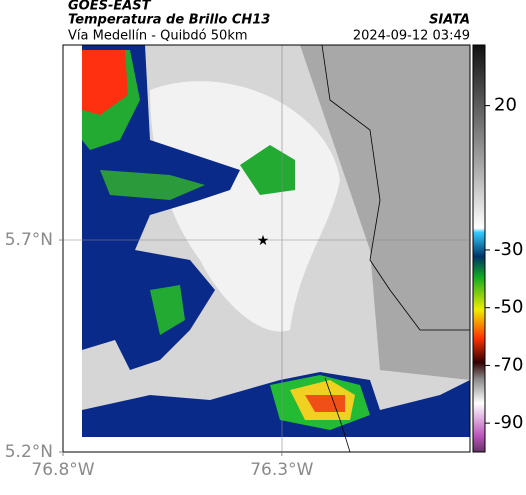 This screenshot has height=495, width=526. I want to click on source: SIATA, so click(449, 20).